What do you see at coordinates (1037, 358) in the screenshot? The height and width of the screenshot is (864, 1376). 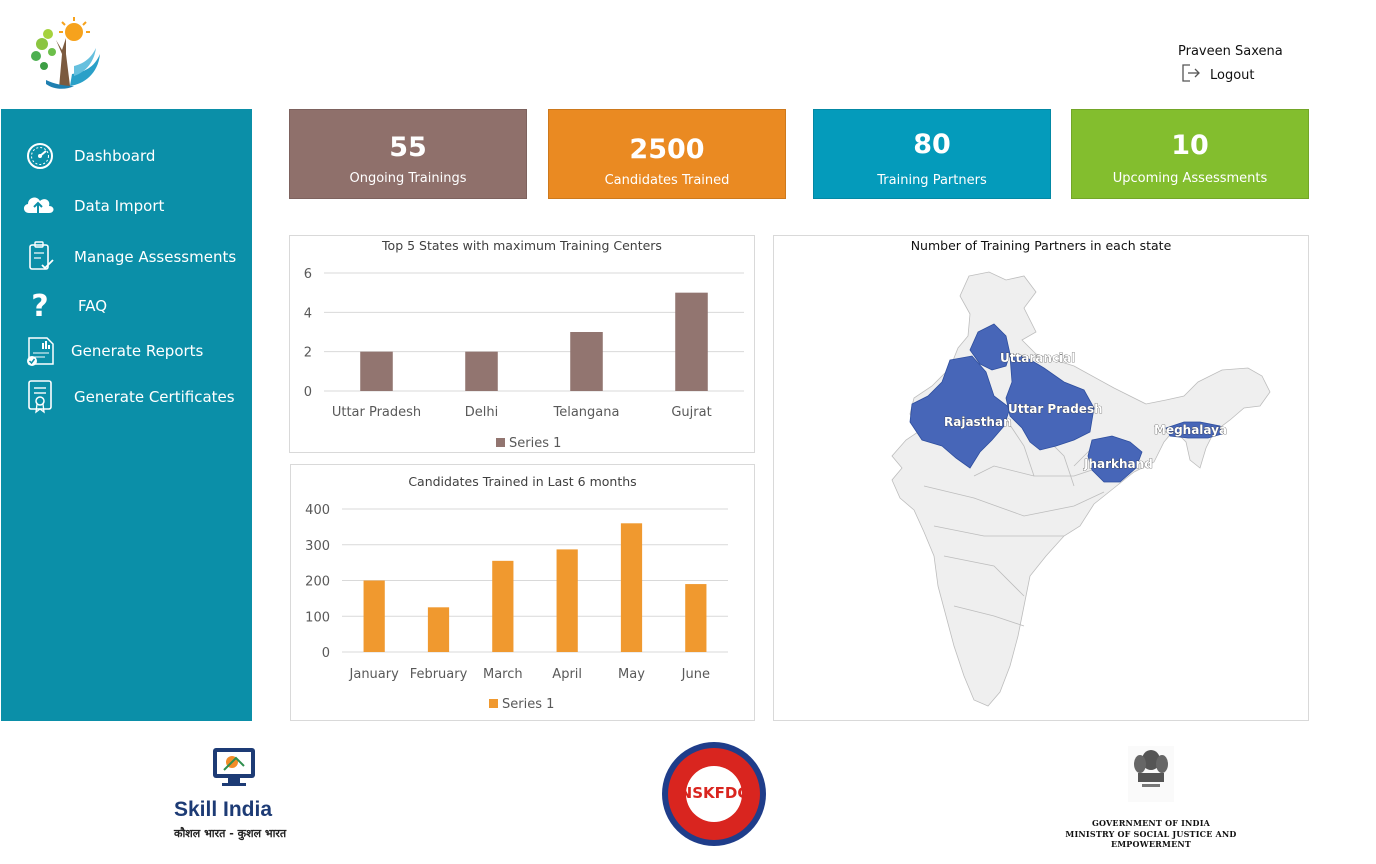 I see `map-label-uttarancial: Uttarancial` at bounding box center [1037, 358].